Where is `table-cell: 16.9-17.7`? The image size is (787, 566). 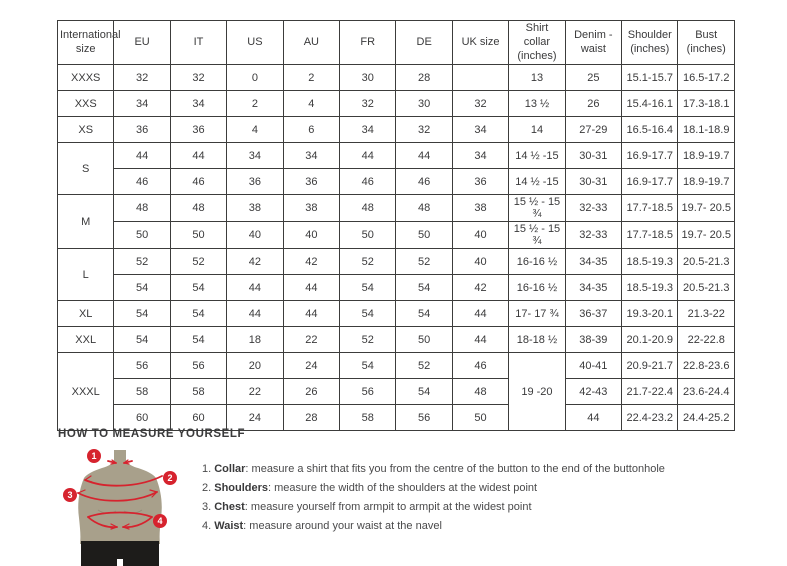
table-cell: 16.9-17.7 is located at coordinates (650, 182).